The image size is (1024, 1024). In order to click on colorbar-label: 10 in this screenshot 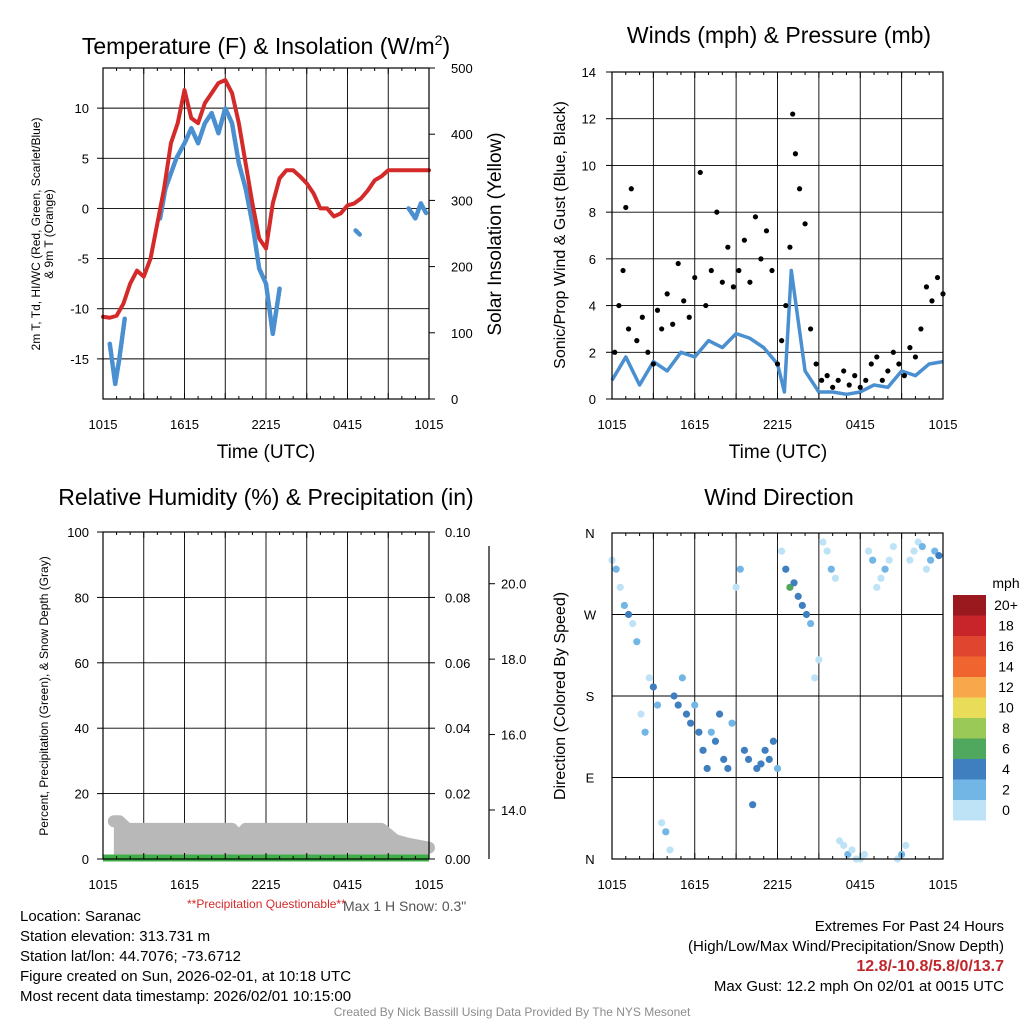, I will do `click(1006, 708)`.